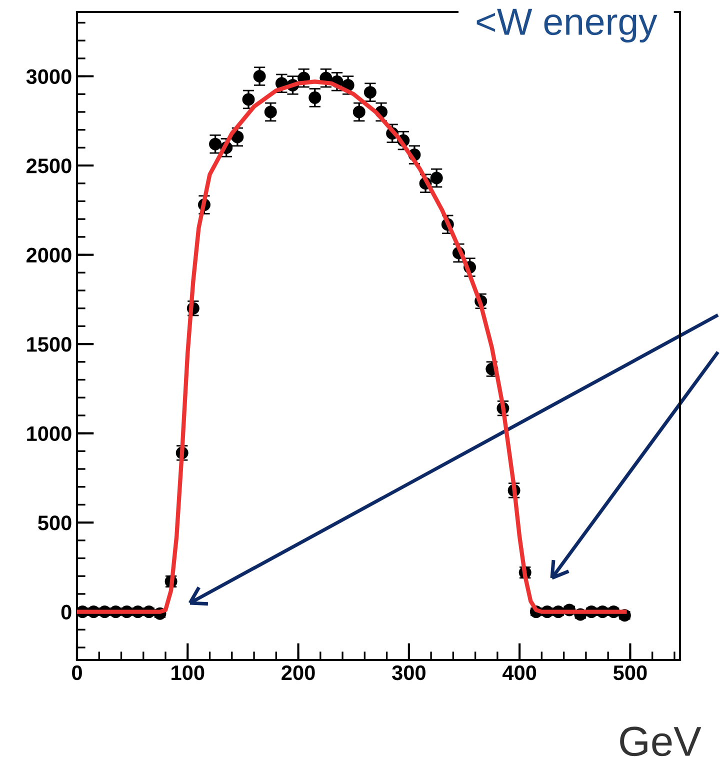 The width and height of the screenshot is (720, 777). Describe the element at coordinates (661, 741) in the screenshot. I see `x-axis-title: GeV` at that location.